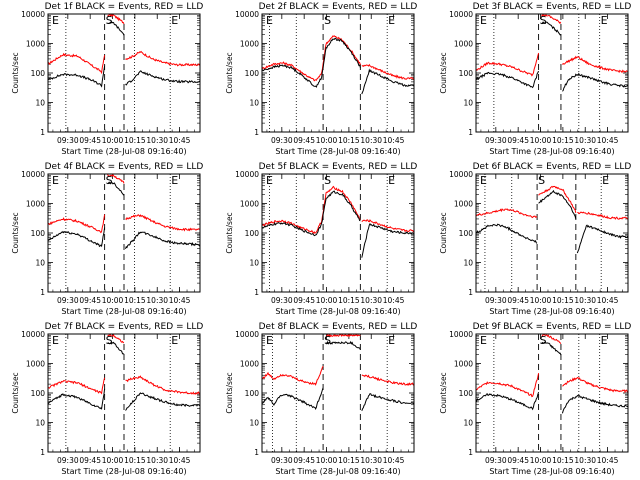 The width and height of the screenshot is (640, 480). Describe the element at coordinates (338, 327) in the screenshot. I see `panel-title: Det 8f BLACK = Events, RED = LLD` at that location.